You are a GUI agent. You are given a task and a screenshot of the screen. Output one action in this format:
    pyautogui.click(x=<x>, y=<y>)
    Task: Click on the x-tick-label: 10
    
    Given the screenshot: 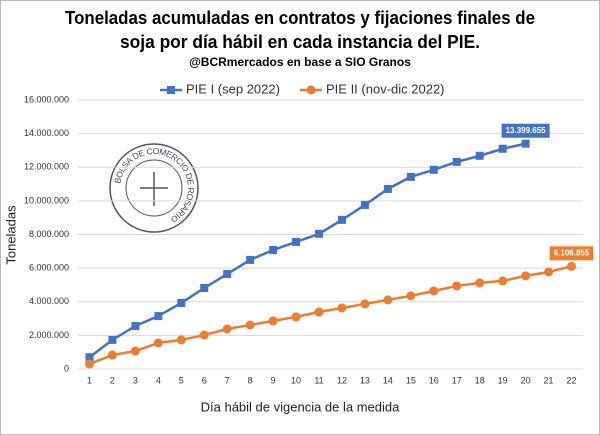 What is the action you would take?
    pyautogui.click(x=296, y=380)
    